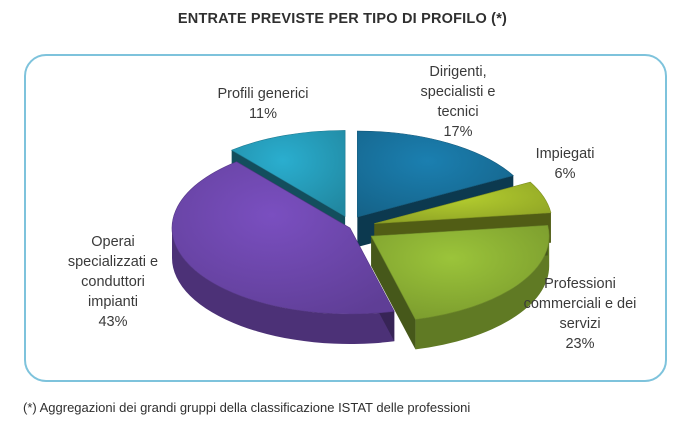 The width and height of the screenshot is (685, 424). I want to click on pie-slice-operai-specializzati-e-conduttori-impianti, so click(283, 238).